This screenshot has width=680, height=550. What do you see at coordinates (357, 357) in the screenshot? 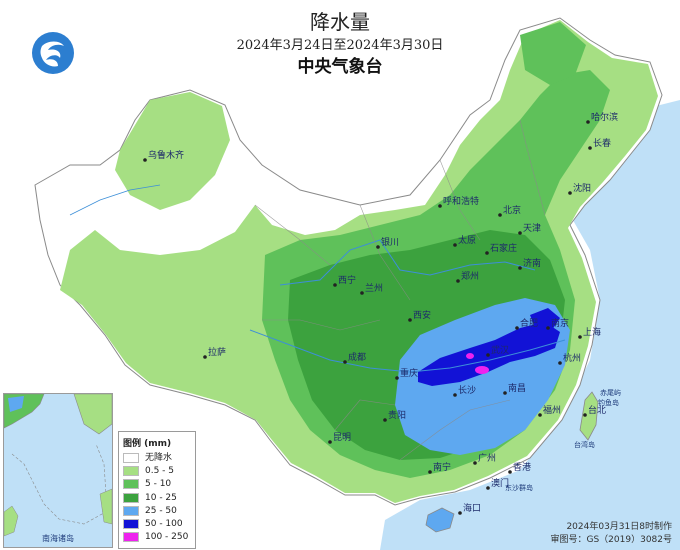
I see `city-label: 成都` at bounding box center [357, 357].